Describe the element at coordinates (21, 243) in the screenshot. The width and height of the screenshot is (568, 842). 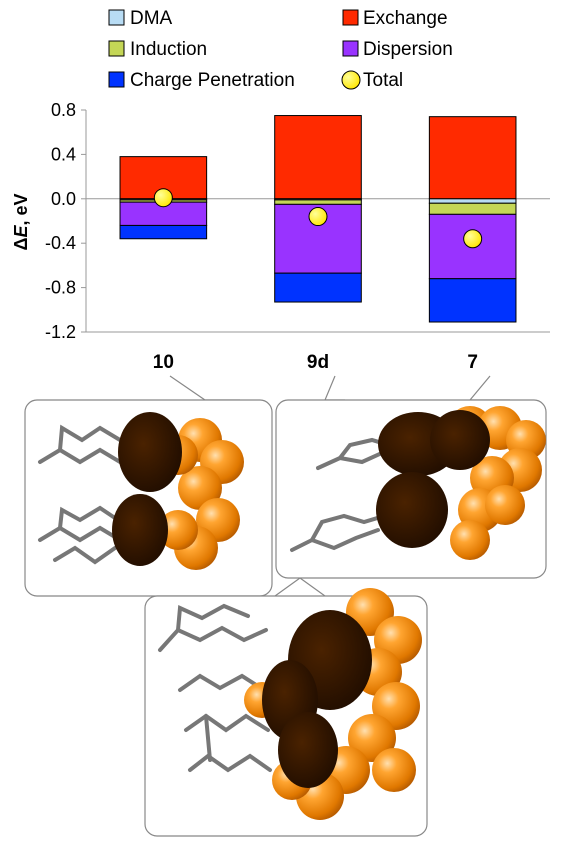
I see `y-axis-label-delta: Δ` at that location.